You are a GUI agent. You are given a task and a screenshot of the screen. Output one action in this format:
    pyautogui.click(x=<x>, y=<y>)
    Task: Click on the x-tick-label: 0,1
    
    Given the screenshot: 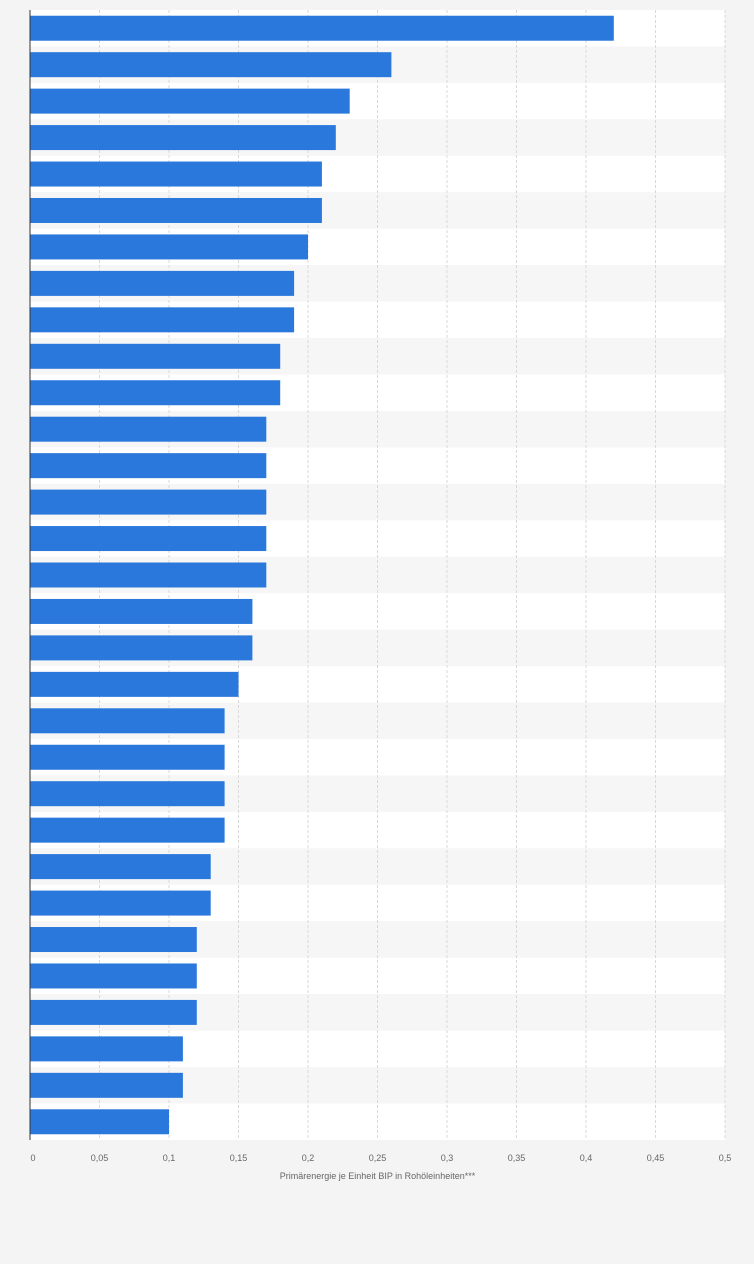 What is the action you would take?
    pyautogui.click(x=169, y=1158)
    